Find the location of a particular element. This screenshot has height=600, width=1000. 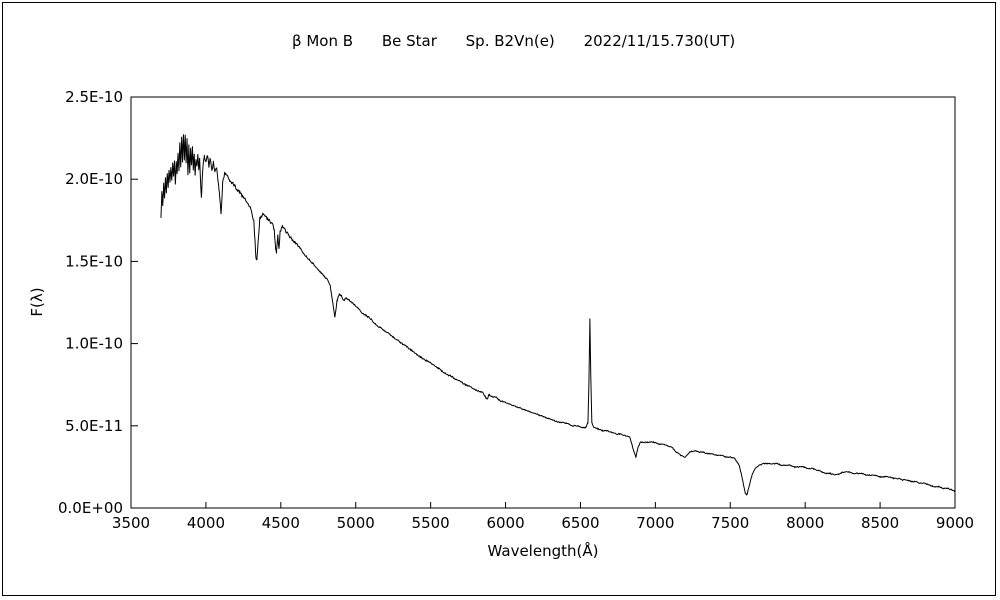

x-tick-label: 7000 is located at coordinates (655, 523).